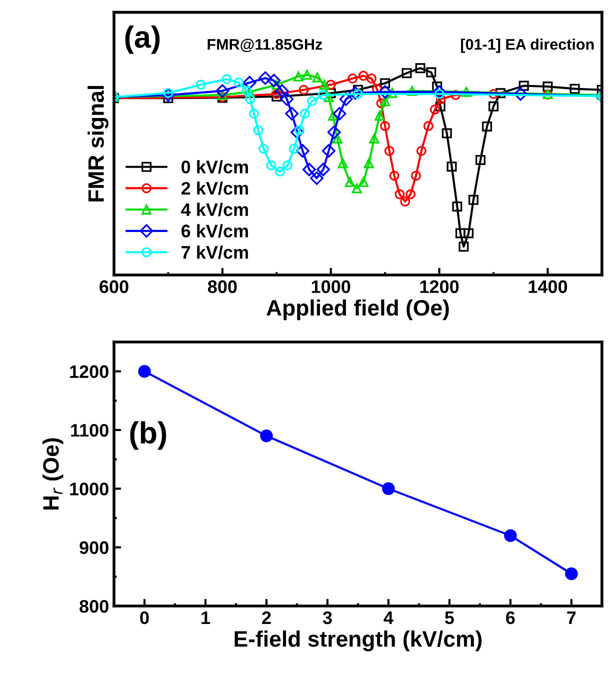  I want to click on x-tick-label: 7, so click(571, 618).